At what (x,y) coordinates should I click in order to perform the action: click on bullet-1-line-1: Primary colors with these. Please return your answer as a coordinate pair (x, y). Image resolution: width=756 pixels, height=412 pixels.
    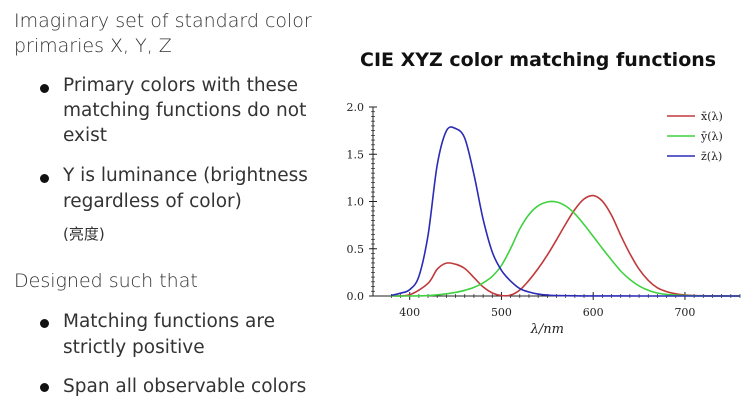
    Looking at the image, I should click on (180, 85).